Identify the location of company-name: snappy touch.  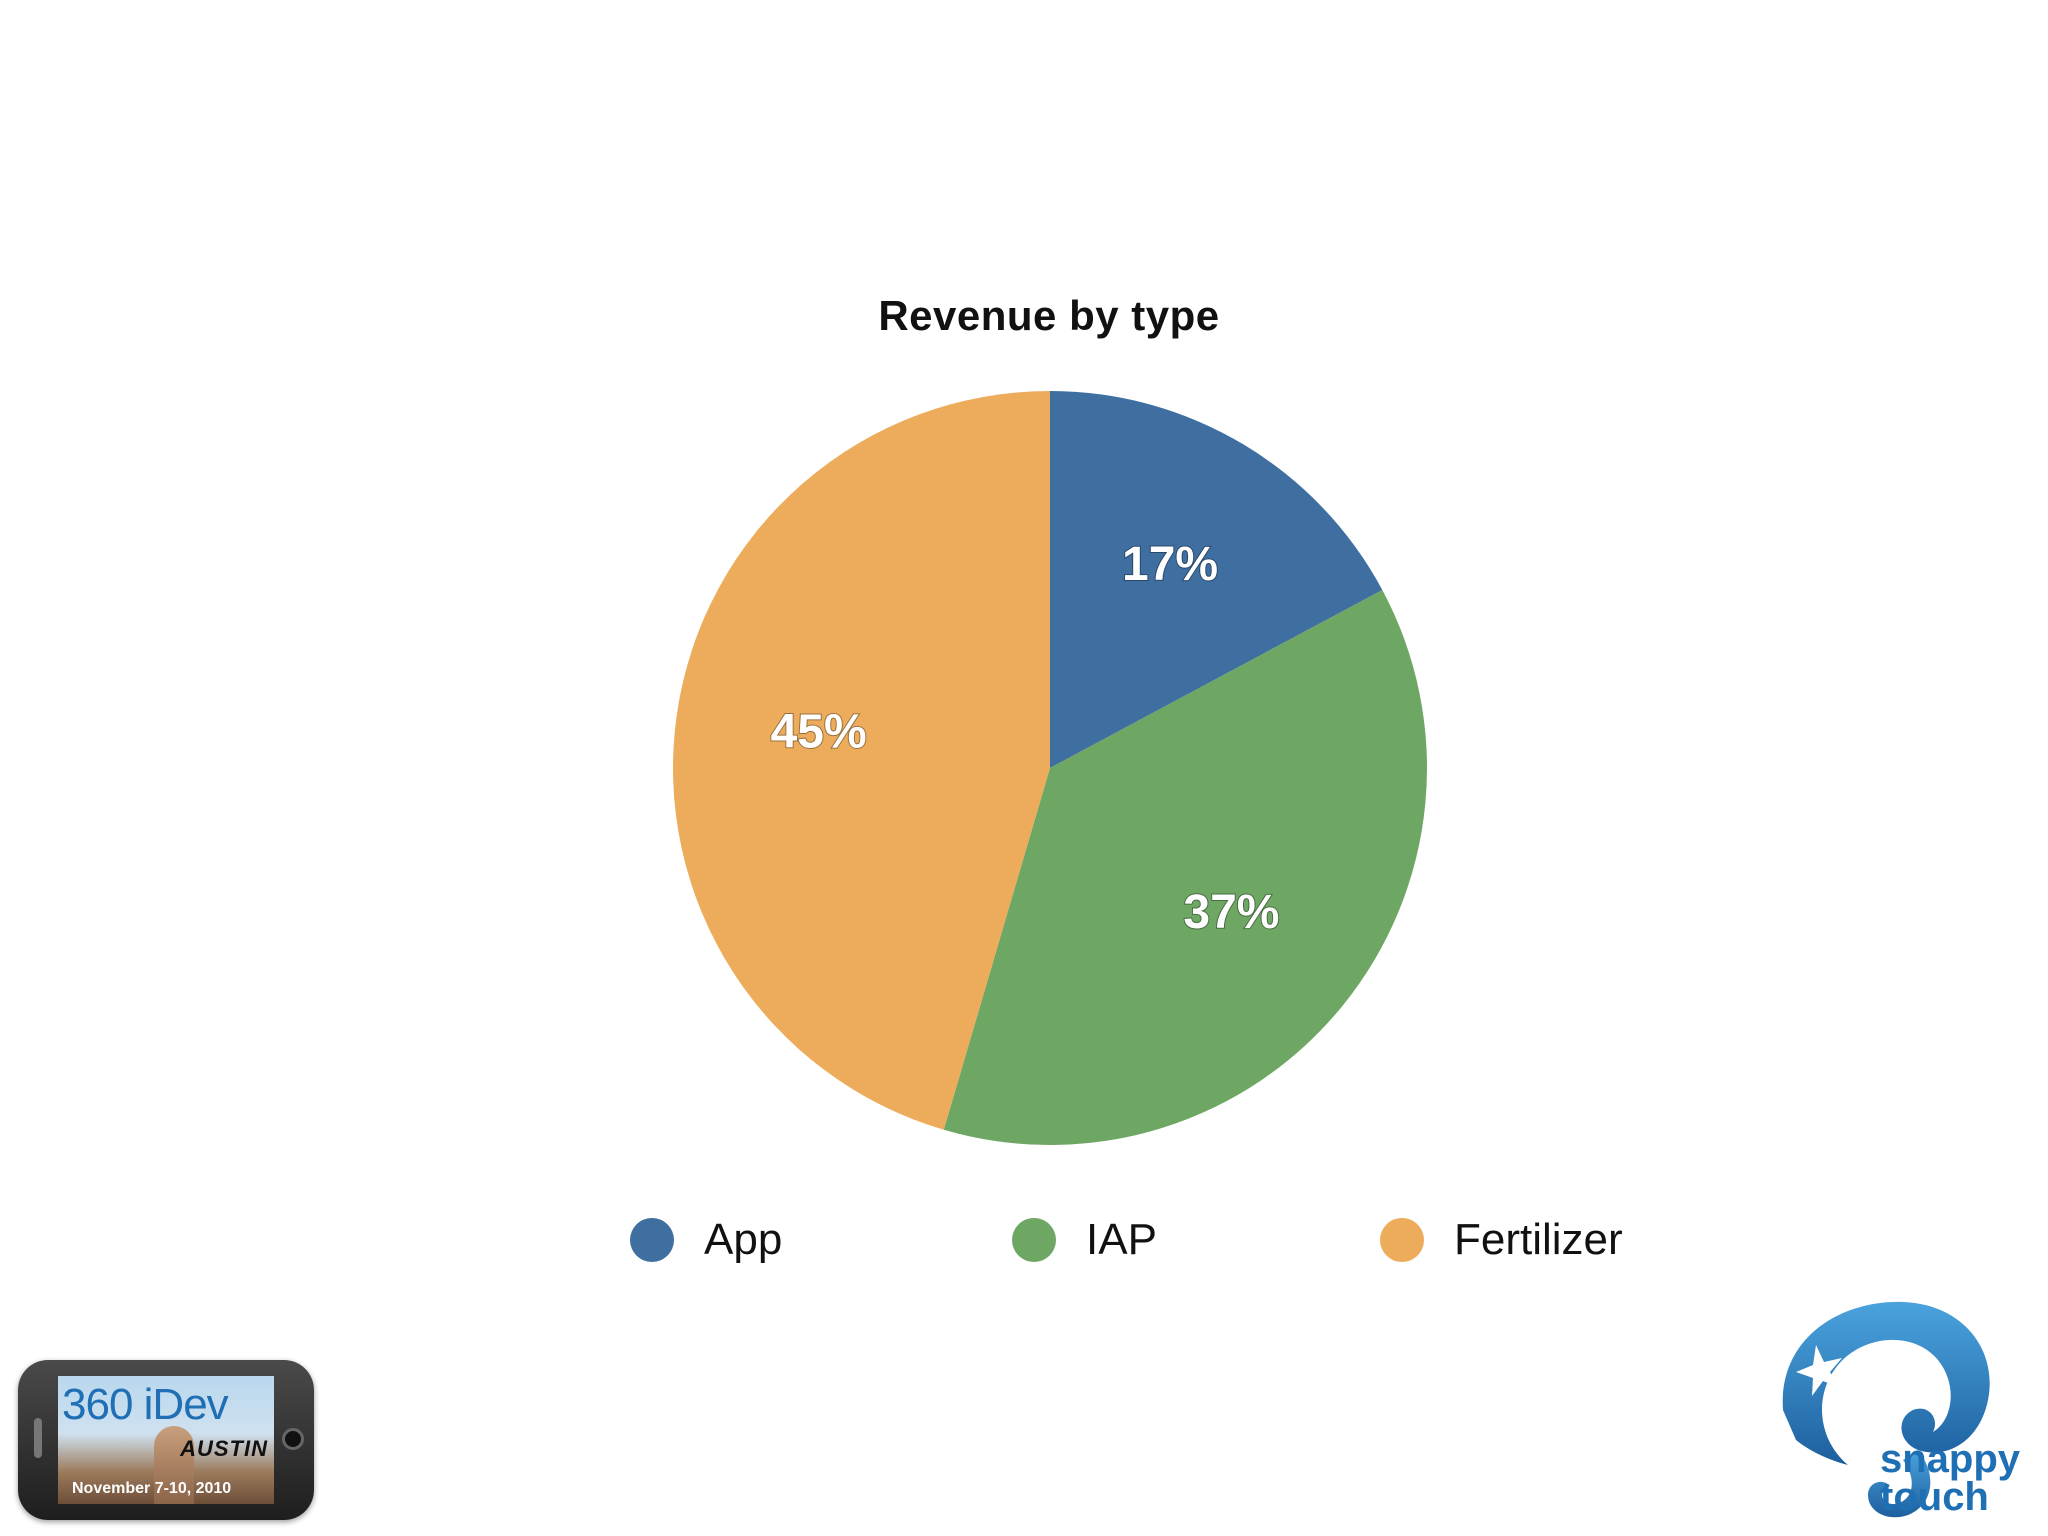
(1950, 1478).